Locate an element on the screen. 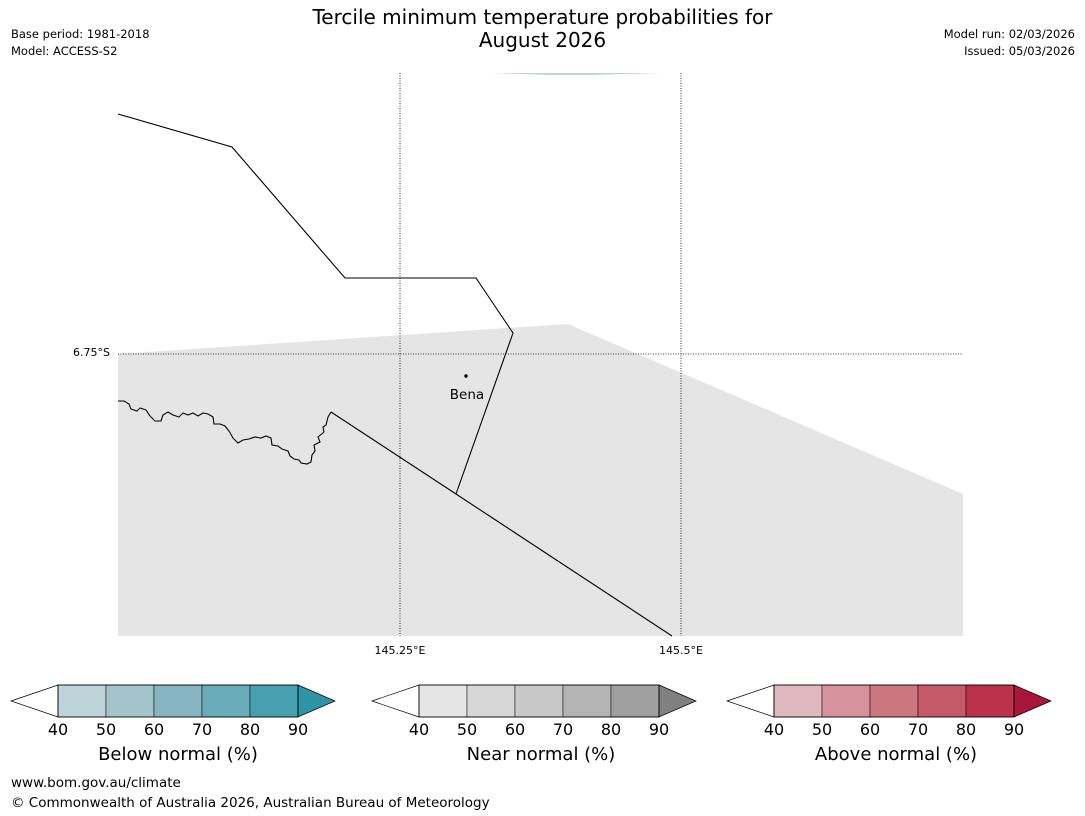  below-normal-tick-label: 60 is located at coordinates (154, 729).